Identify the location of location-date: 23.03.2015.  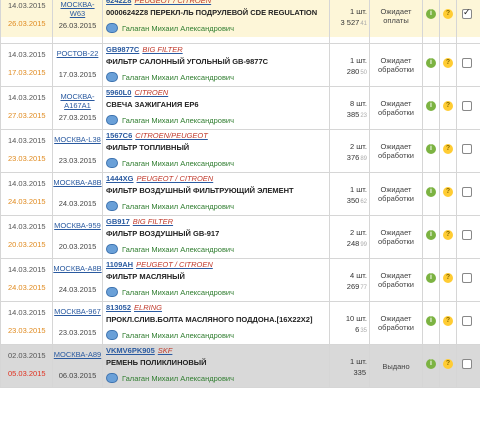
(77, 160).